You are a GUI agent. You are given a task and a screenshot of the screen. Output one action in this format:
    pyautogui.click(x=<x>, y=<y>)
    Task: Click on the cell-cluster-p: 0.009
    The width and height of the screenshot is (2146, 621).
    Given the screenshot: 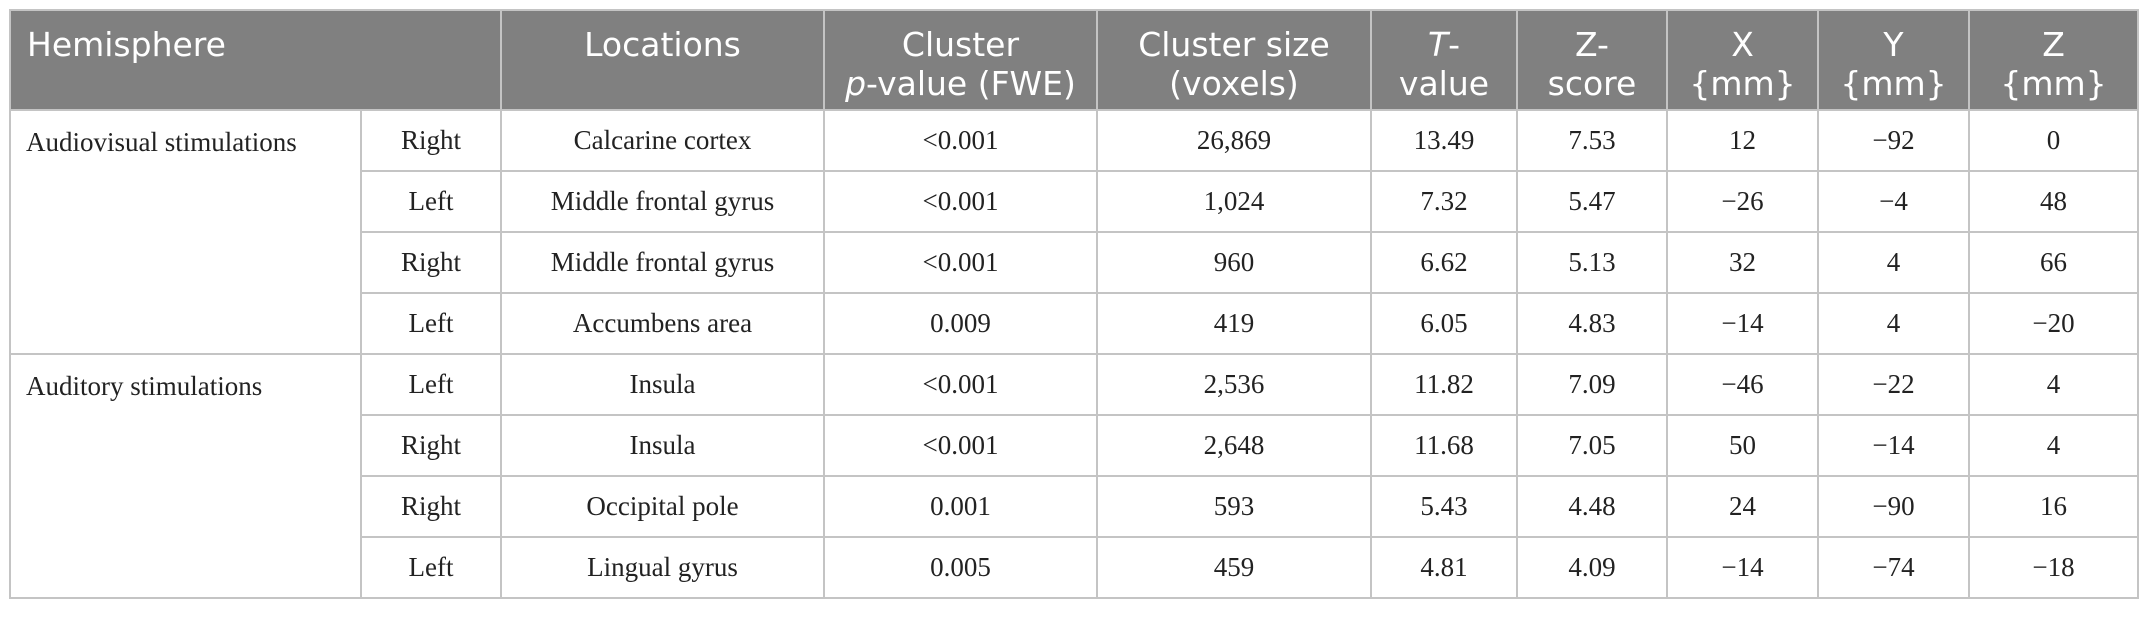 What is the action you would take?
    pyautogui.click(x=960, y=323)
    